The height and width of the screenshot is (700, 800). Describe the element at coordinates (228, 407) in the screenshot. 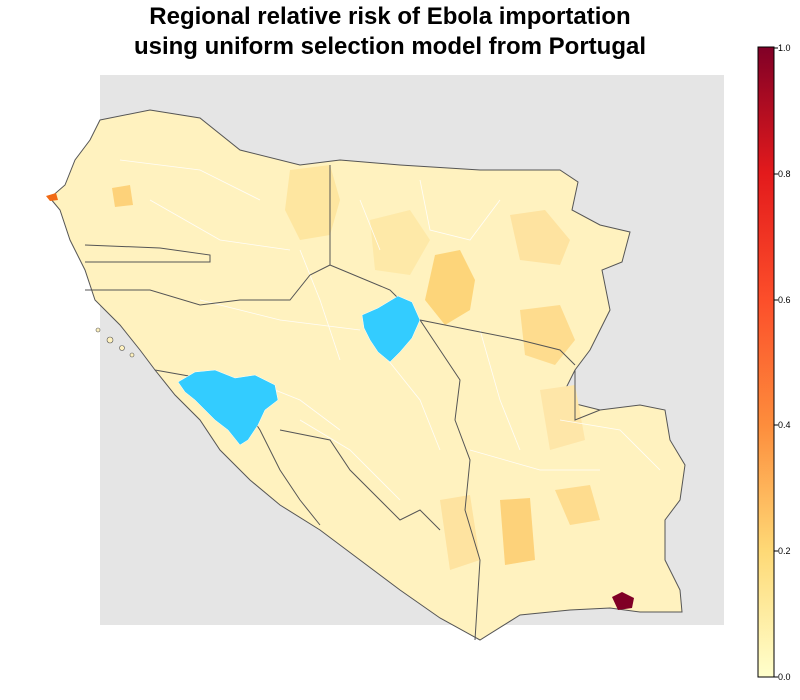

I see `outbreak-region-sierra-leone-liberia` at that location.